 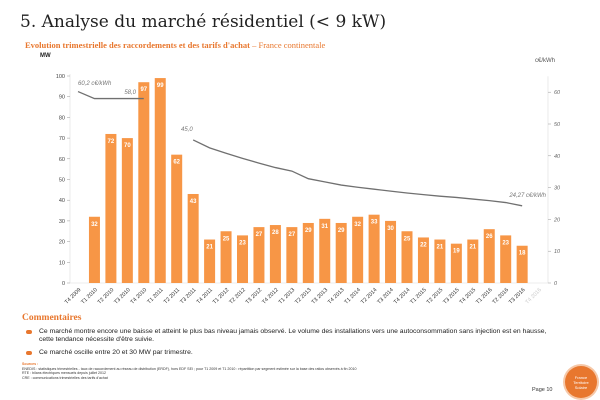 What do you see at coordinates (501, 296) in the screenshot?
I see `x-tick-label: T2 2016` at bounding box center [501, 296].